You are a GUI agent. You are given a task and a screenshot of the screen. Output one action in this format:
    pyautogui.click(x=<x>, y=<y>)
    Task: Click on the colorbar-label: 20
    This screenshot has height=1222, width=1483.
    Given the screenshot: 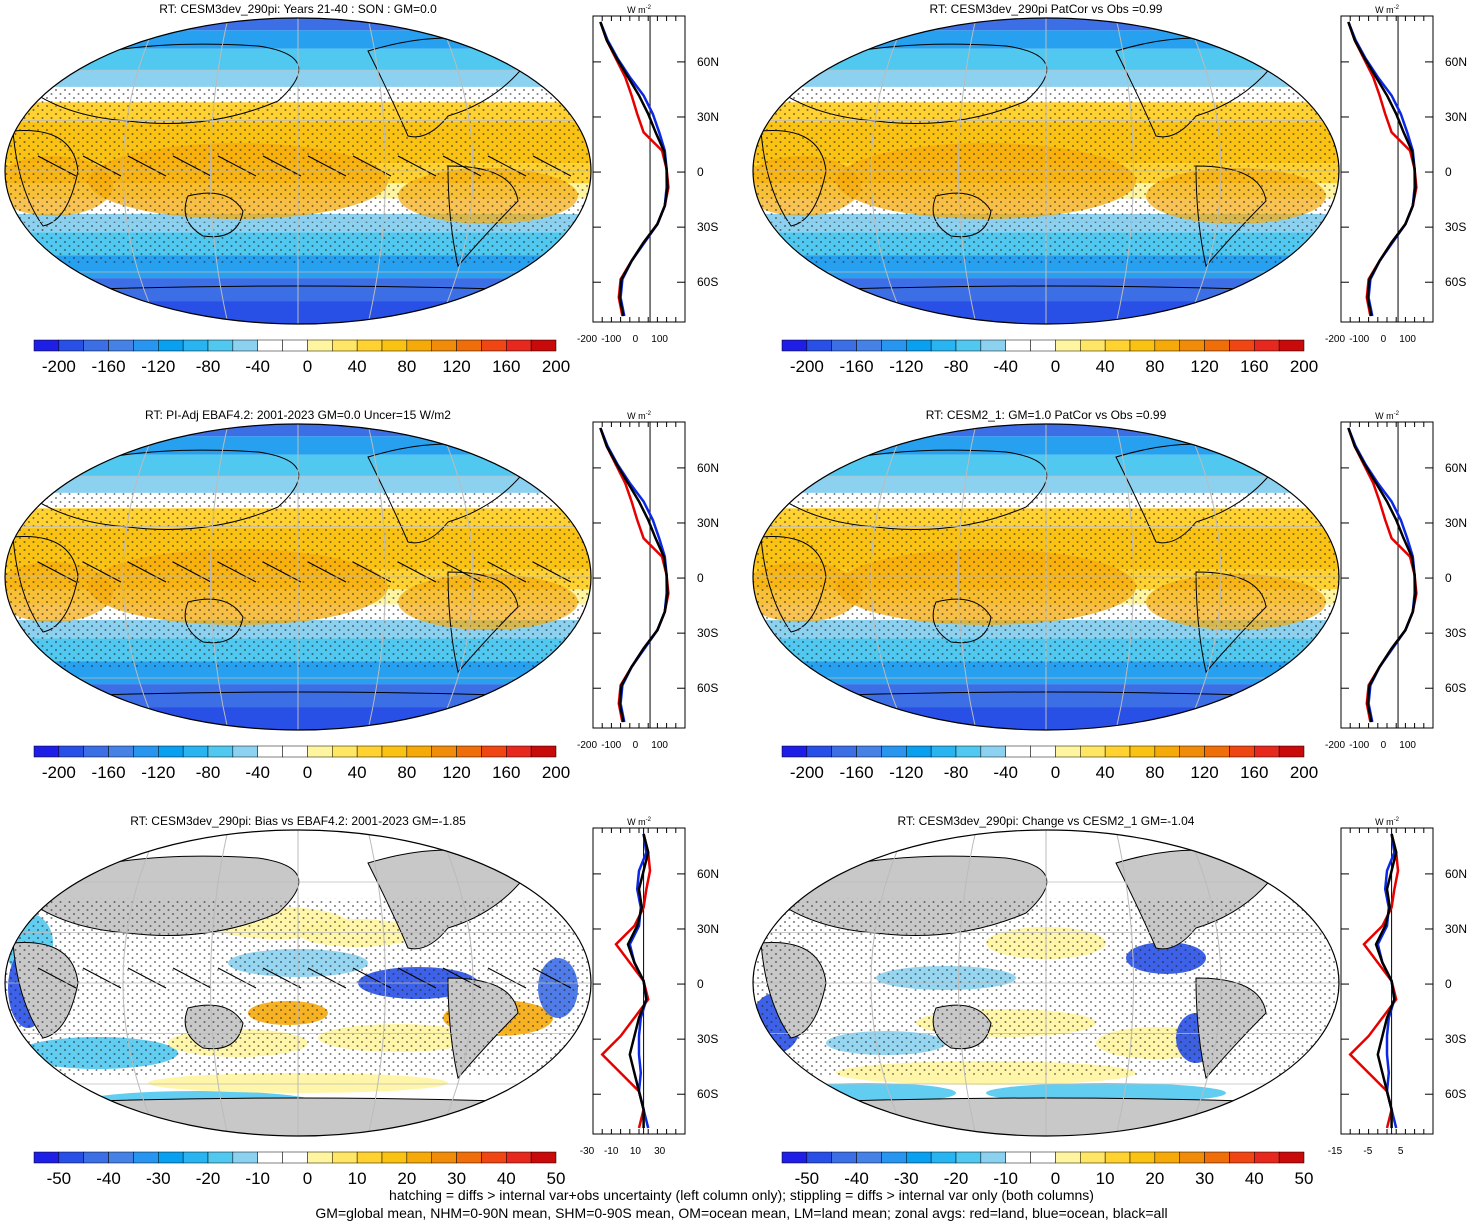 What is the action you would take?
    pyautogui.click(x=1154, y=1178)
    